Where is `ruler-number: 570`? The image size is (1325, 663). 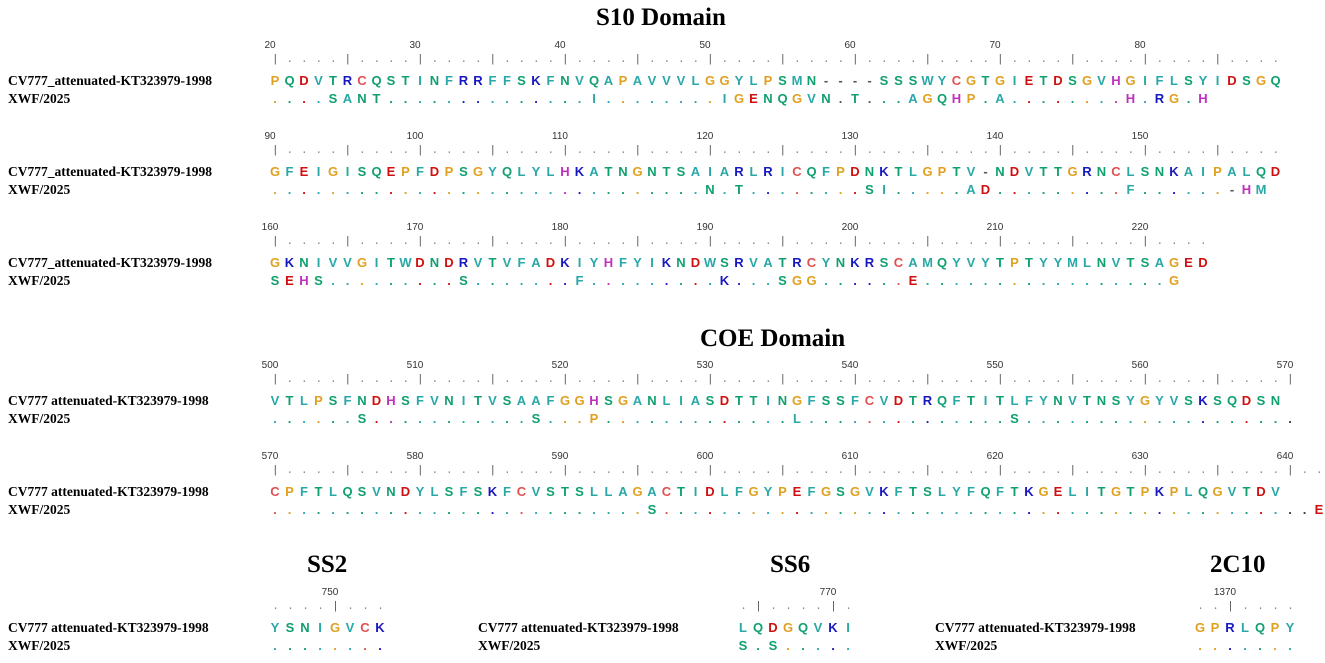
ruler-number: 570 is located at coordinates (1285, 365).